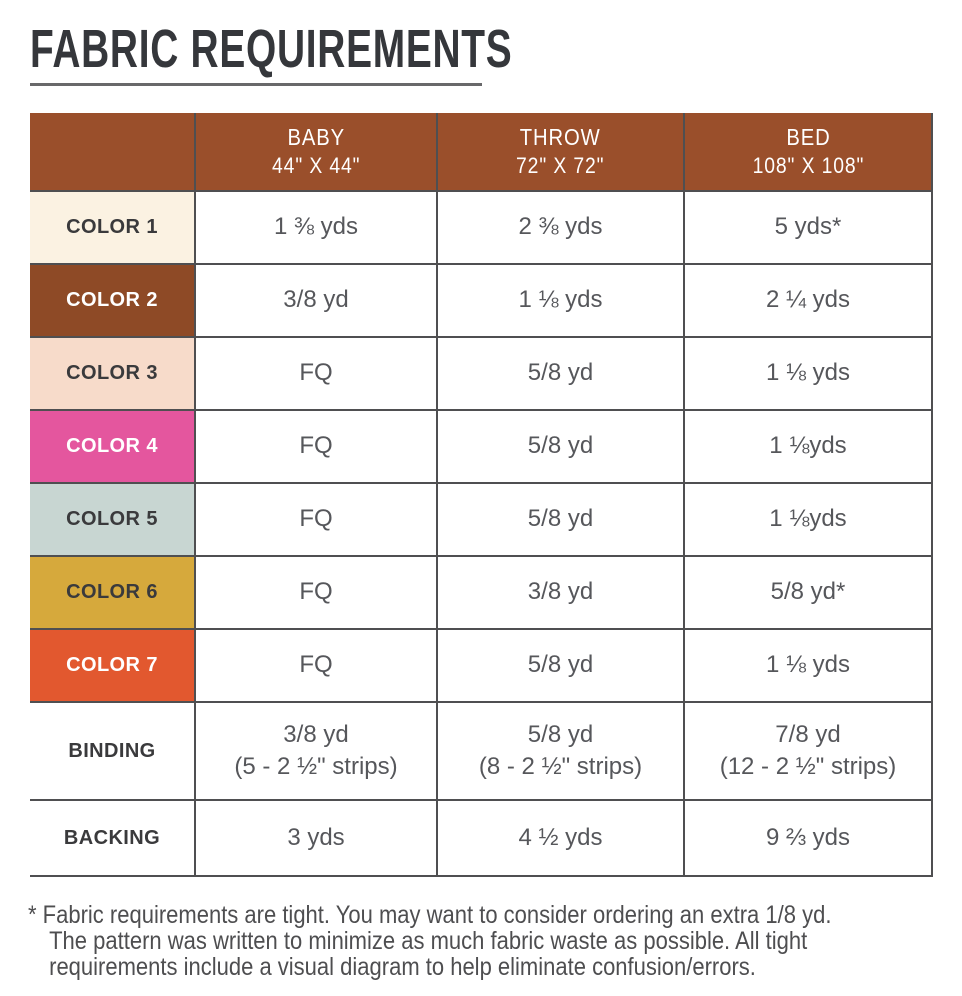 This screenshot has width=962, height=996. What do you see at coordinates (808, 751) in the screenshot?
I see `cell-bed: 7/8 yd (12 - 2 ½" strips)` at bounding box center [808, 751].